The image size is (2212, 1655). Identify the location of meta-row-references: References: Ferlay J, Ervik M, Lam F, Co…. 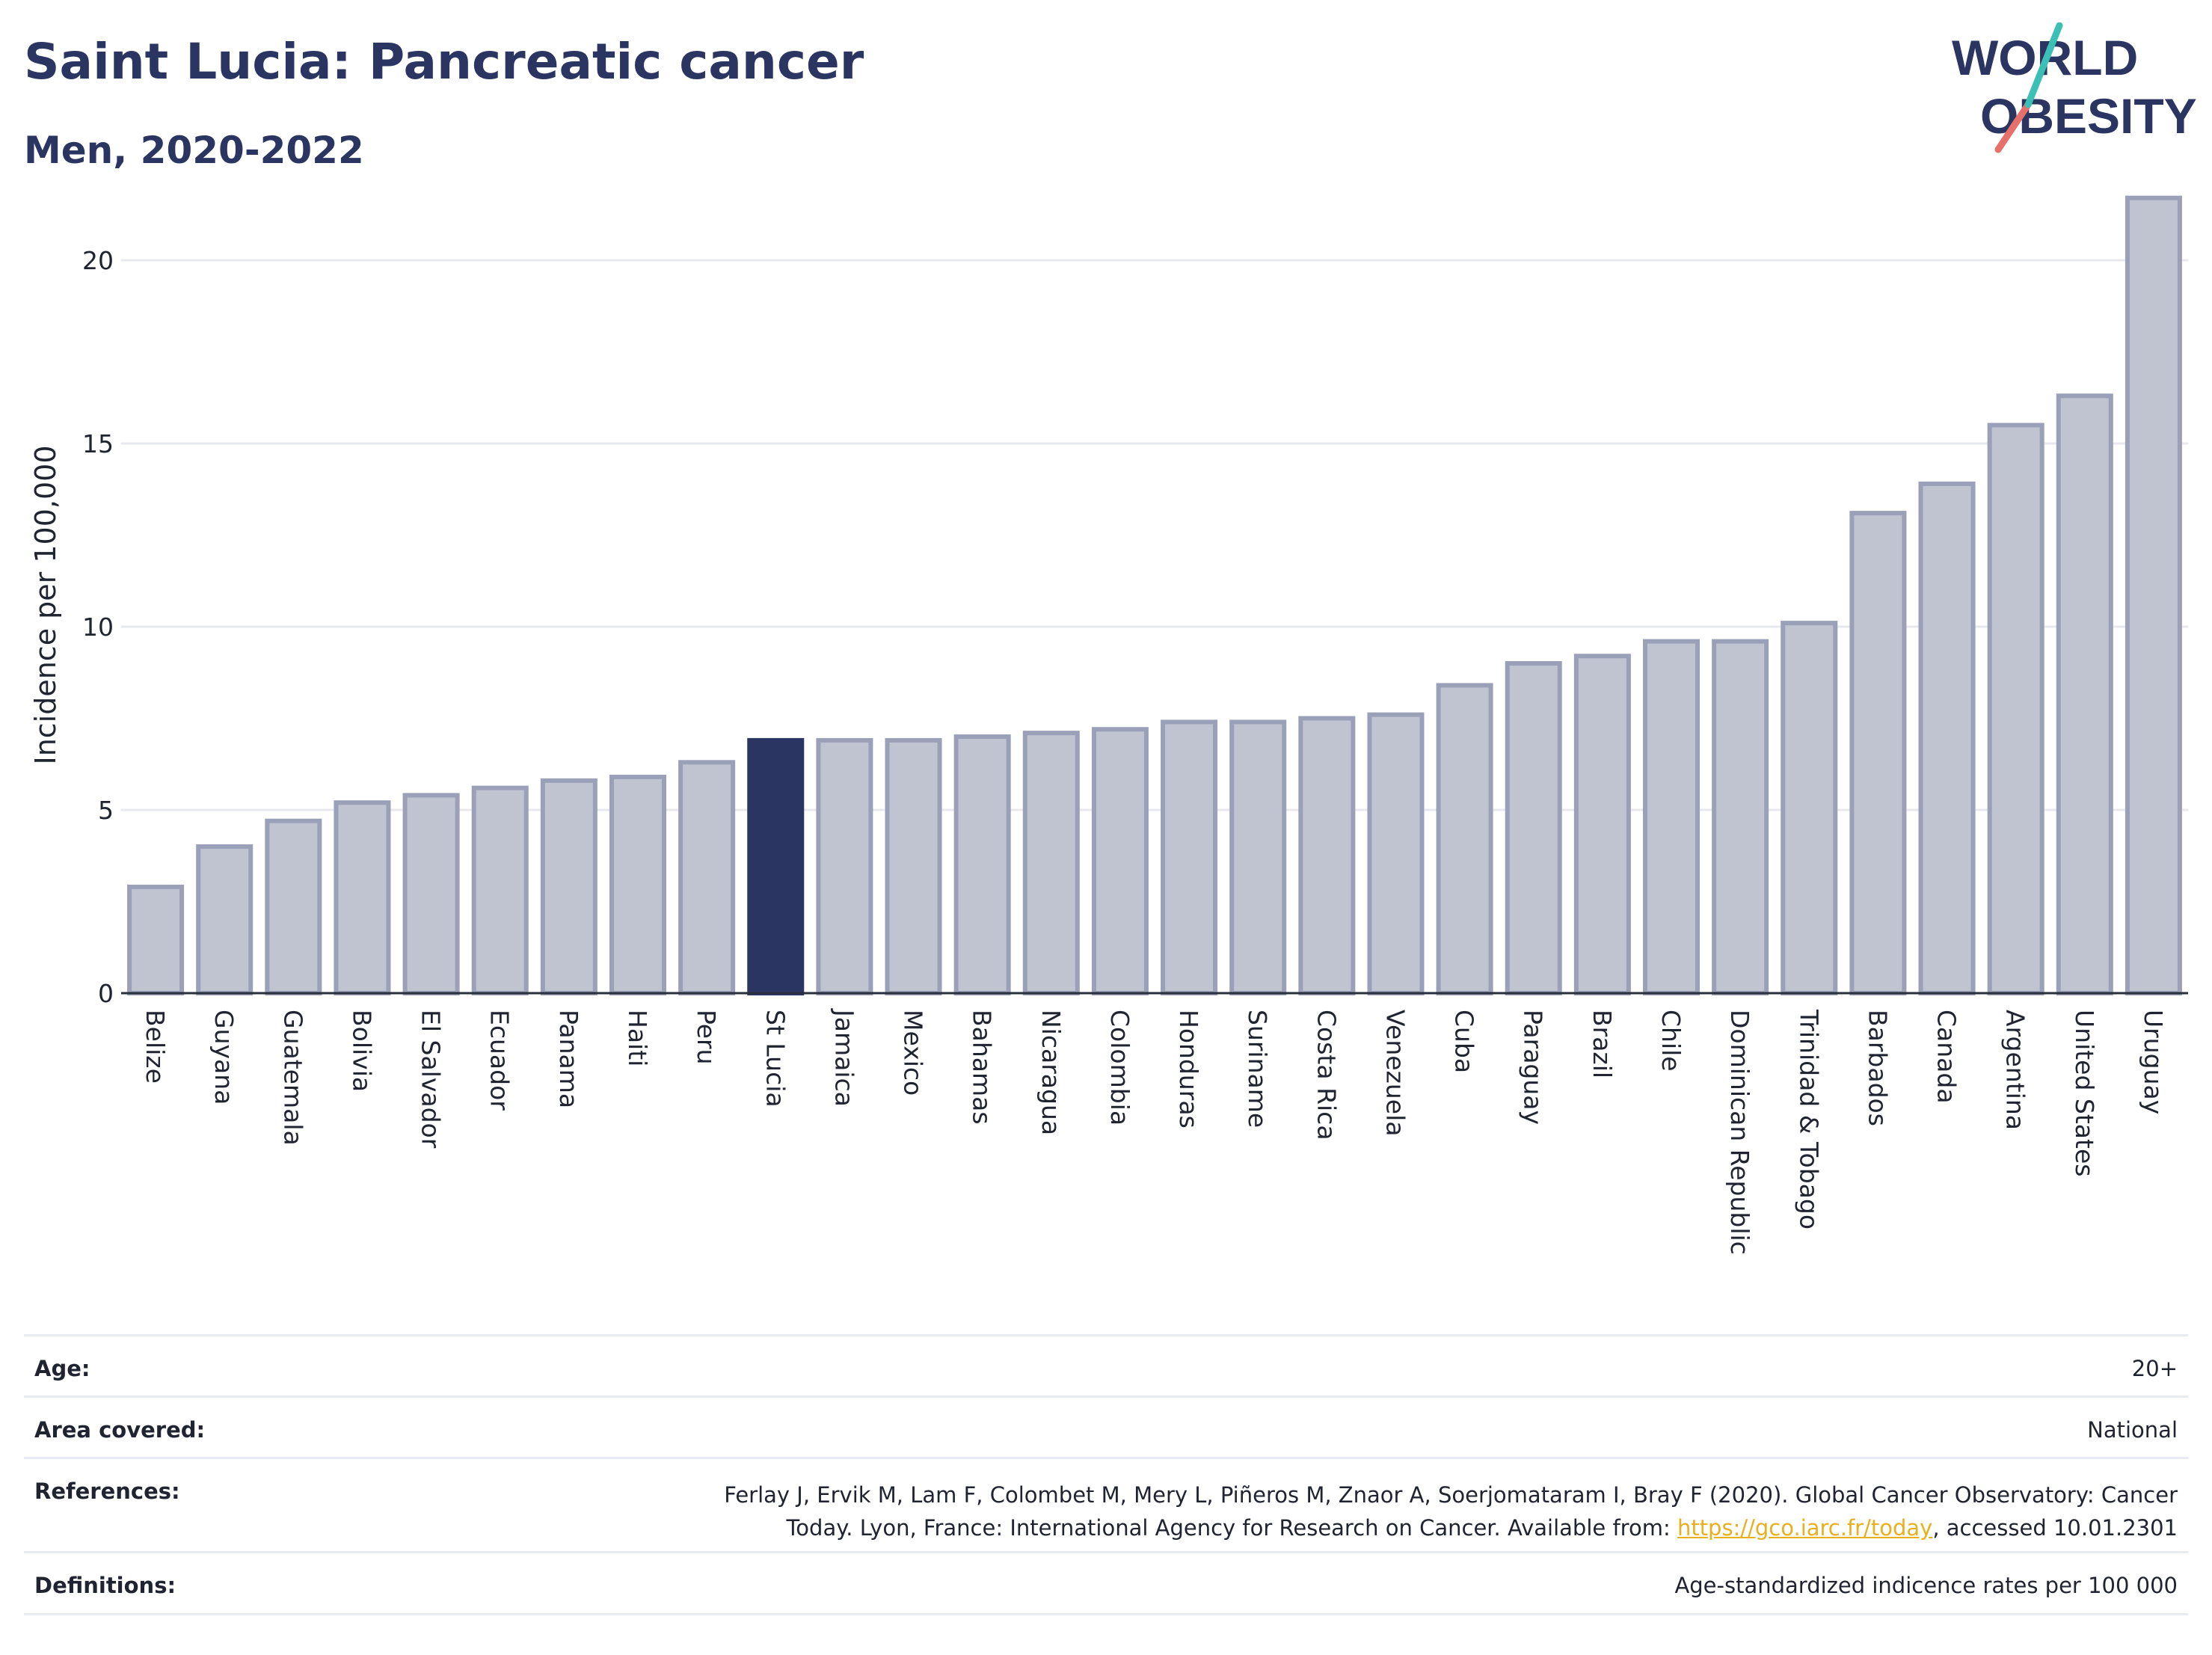
(1106, 1504).